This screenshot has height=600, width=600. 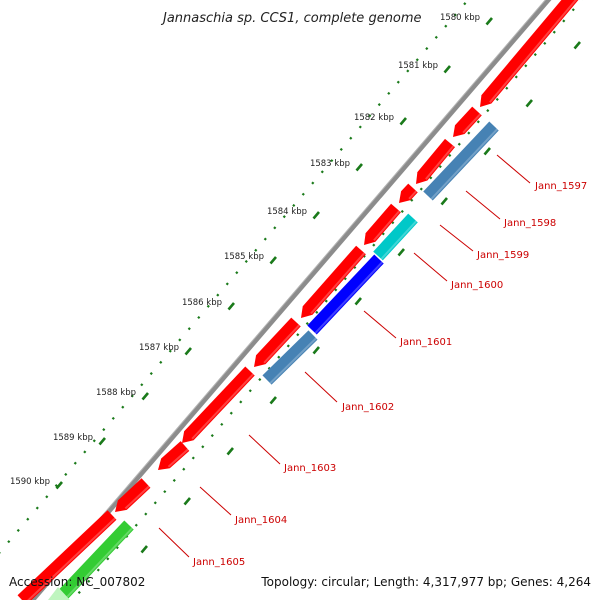 What do you see at coordinates (292, 18) in the screenshot?
I see `genome-title: Jannaschia sp. CCS1, complete genome` at bounding box center [292, 18].